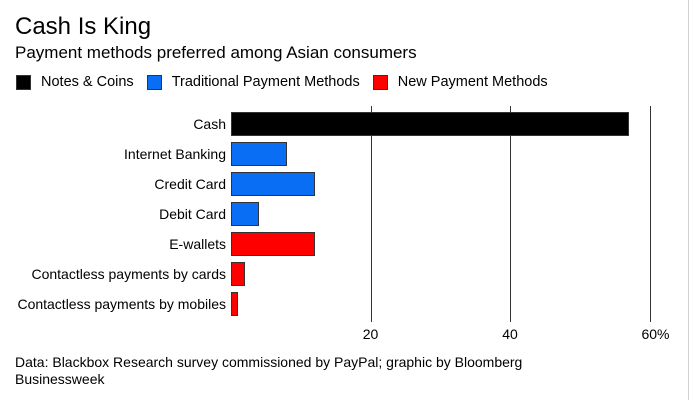 The image size is (689, 400). What do you see at coordinates (192, 214) in the screenshot?
I see `category-label: Debit Card` at bounding box center [192, 214].